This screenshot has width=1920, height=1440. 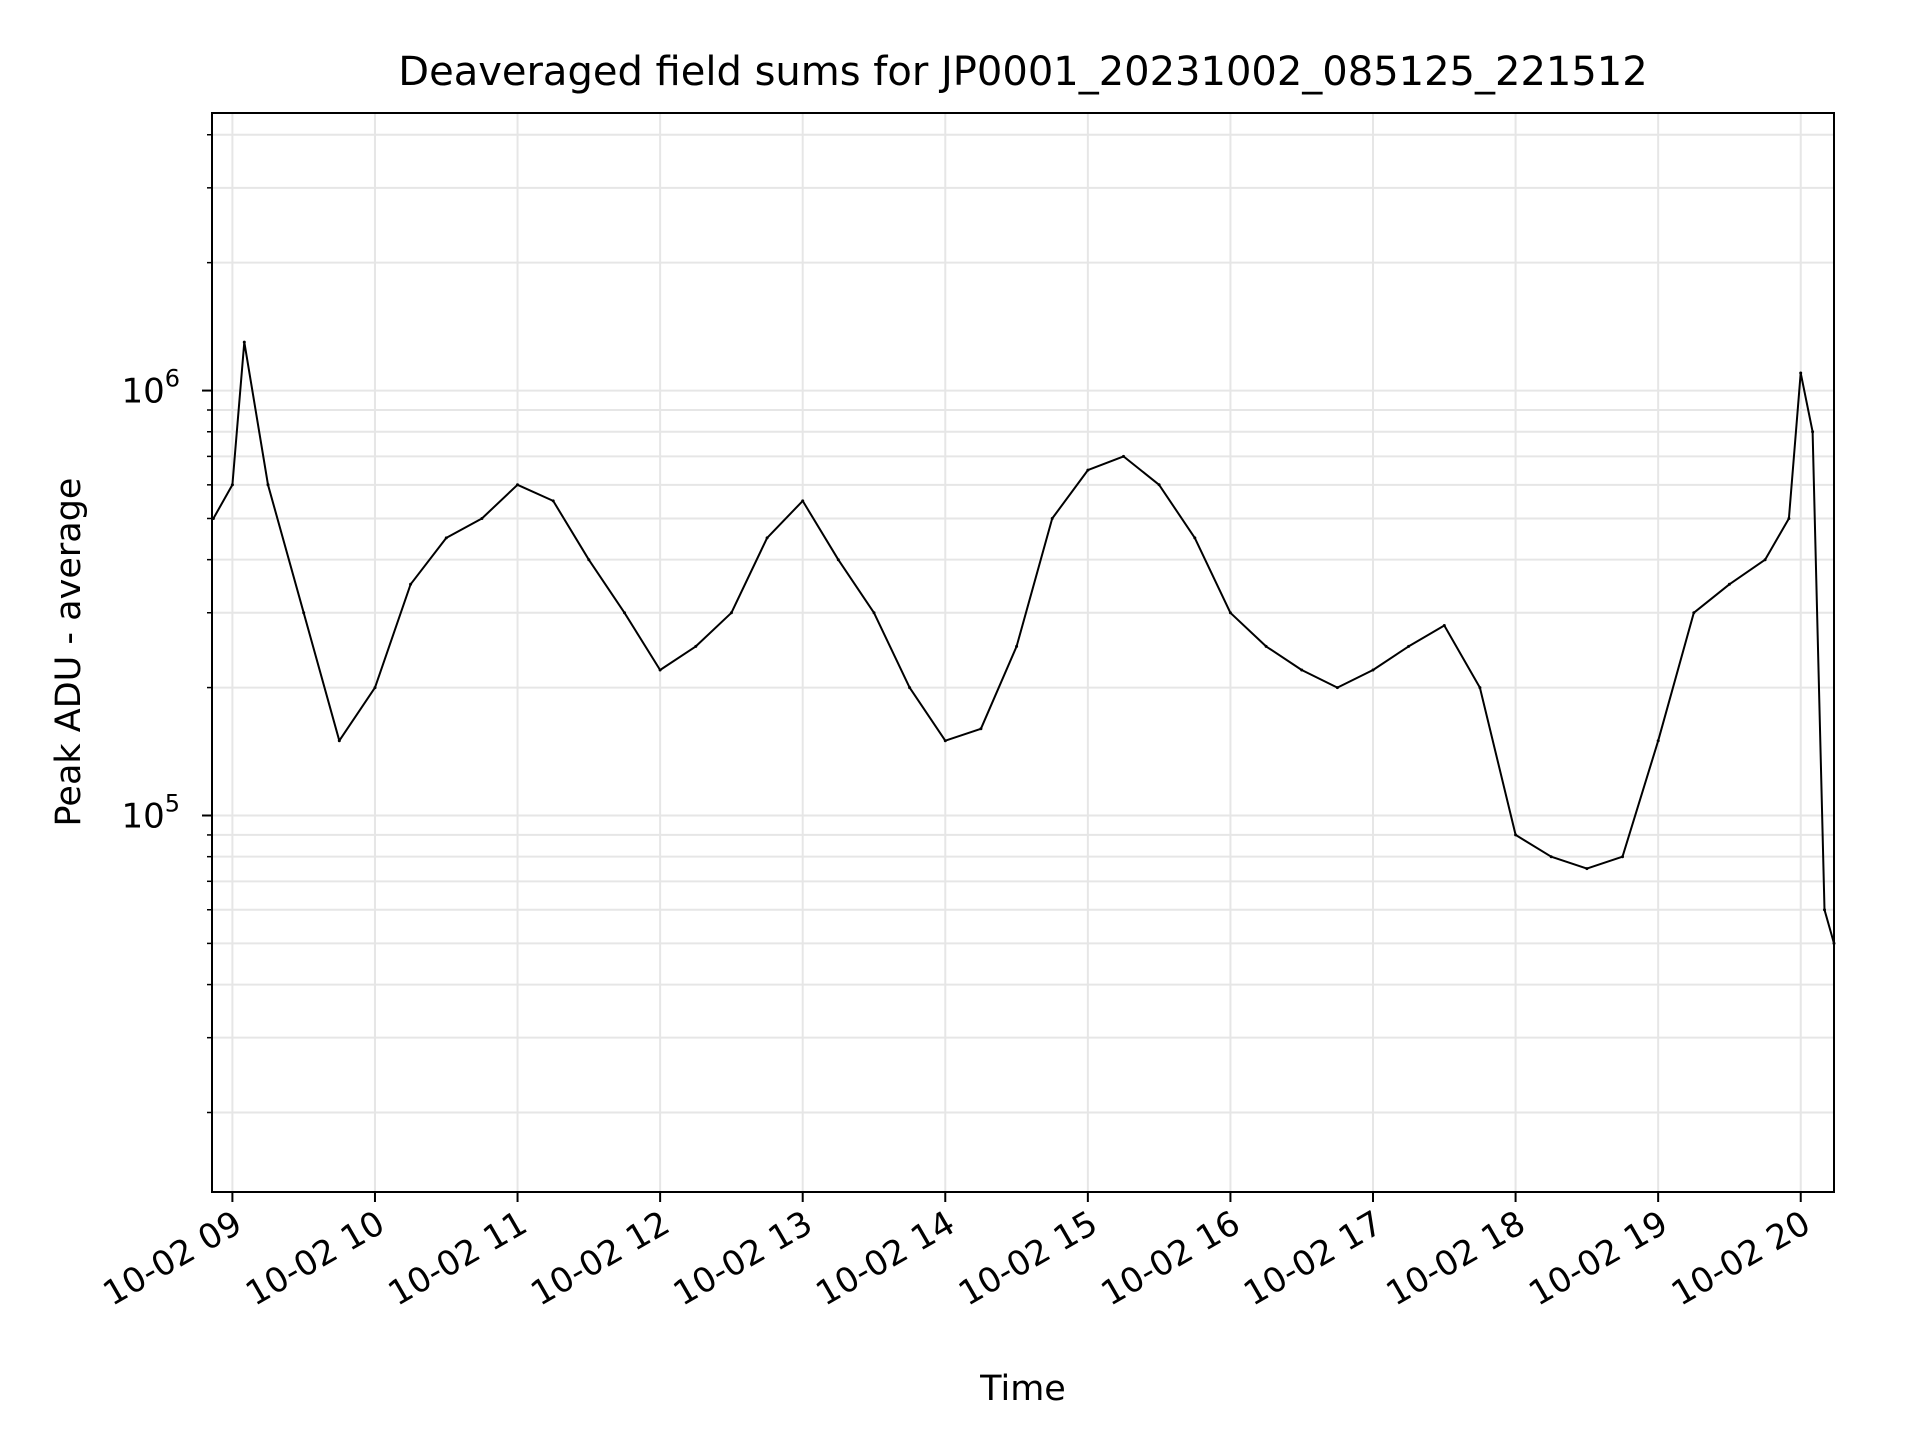 I want to click on y-tick-label: 10⁶, so click(x=150, y=388).